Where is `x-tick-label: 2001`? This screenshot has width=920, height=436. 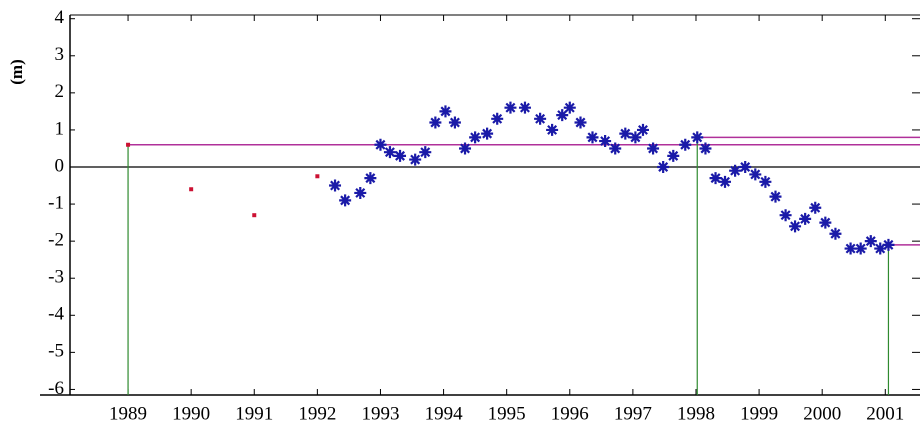 x-tick-label: 2001 is located at coordinates (885, 413).